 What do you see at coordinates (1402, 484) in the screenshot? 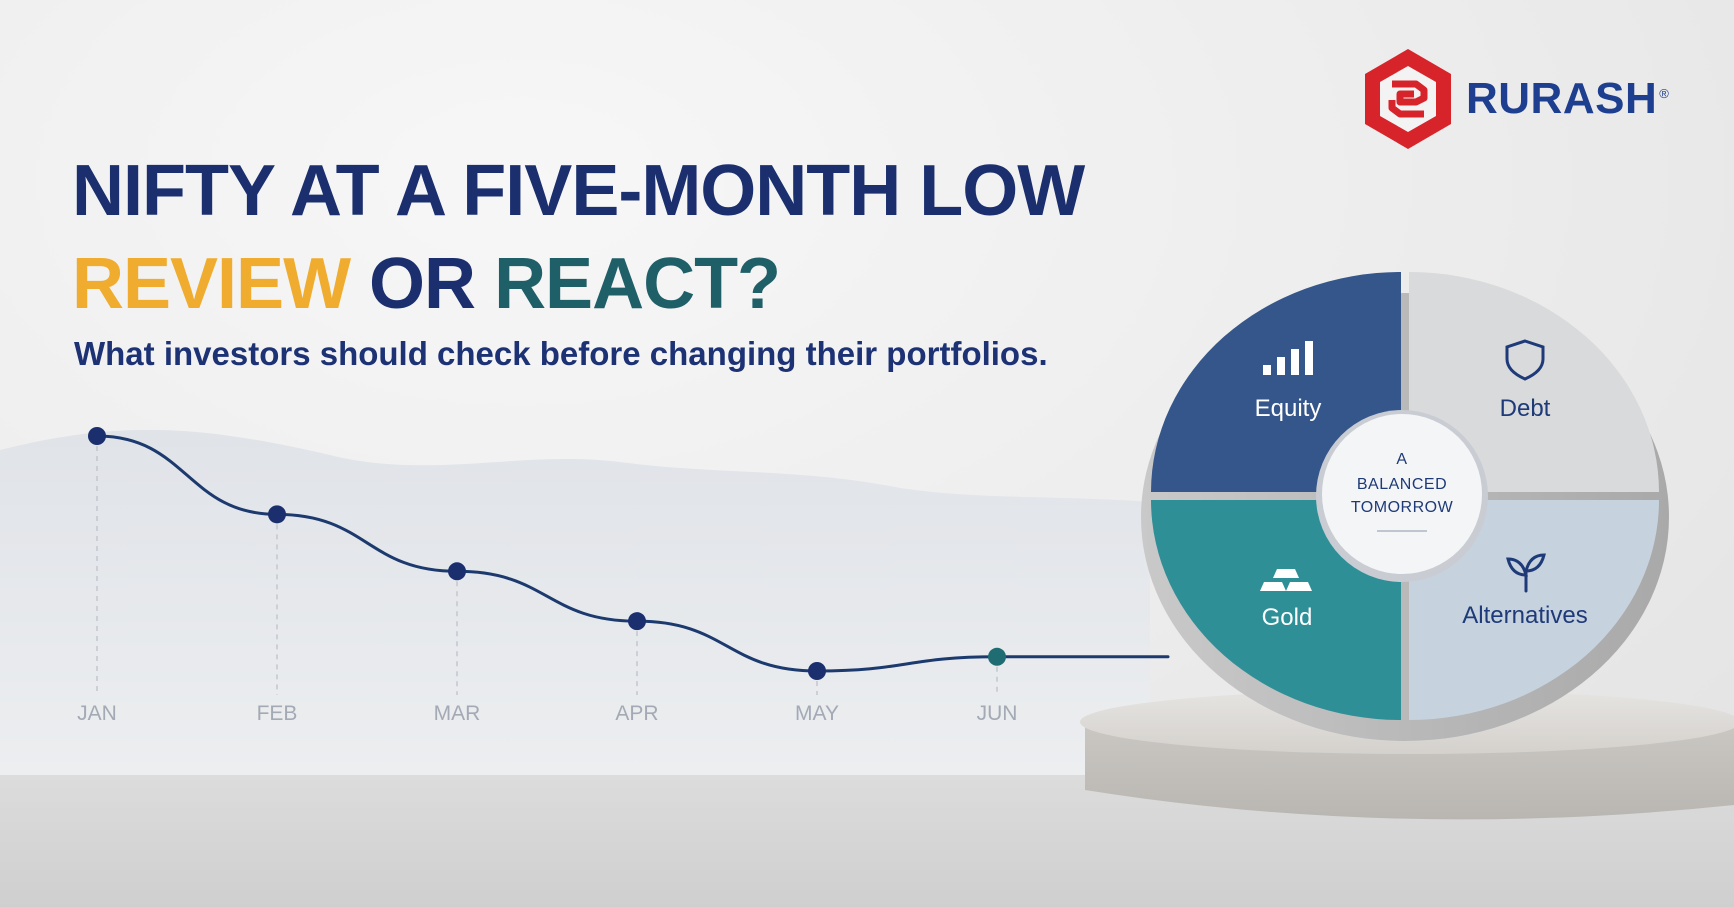
I see `center-text-balanced: BALANCED` at bounding box center [1402, 484].